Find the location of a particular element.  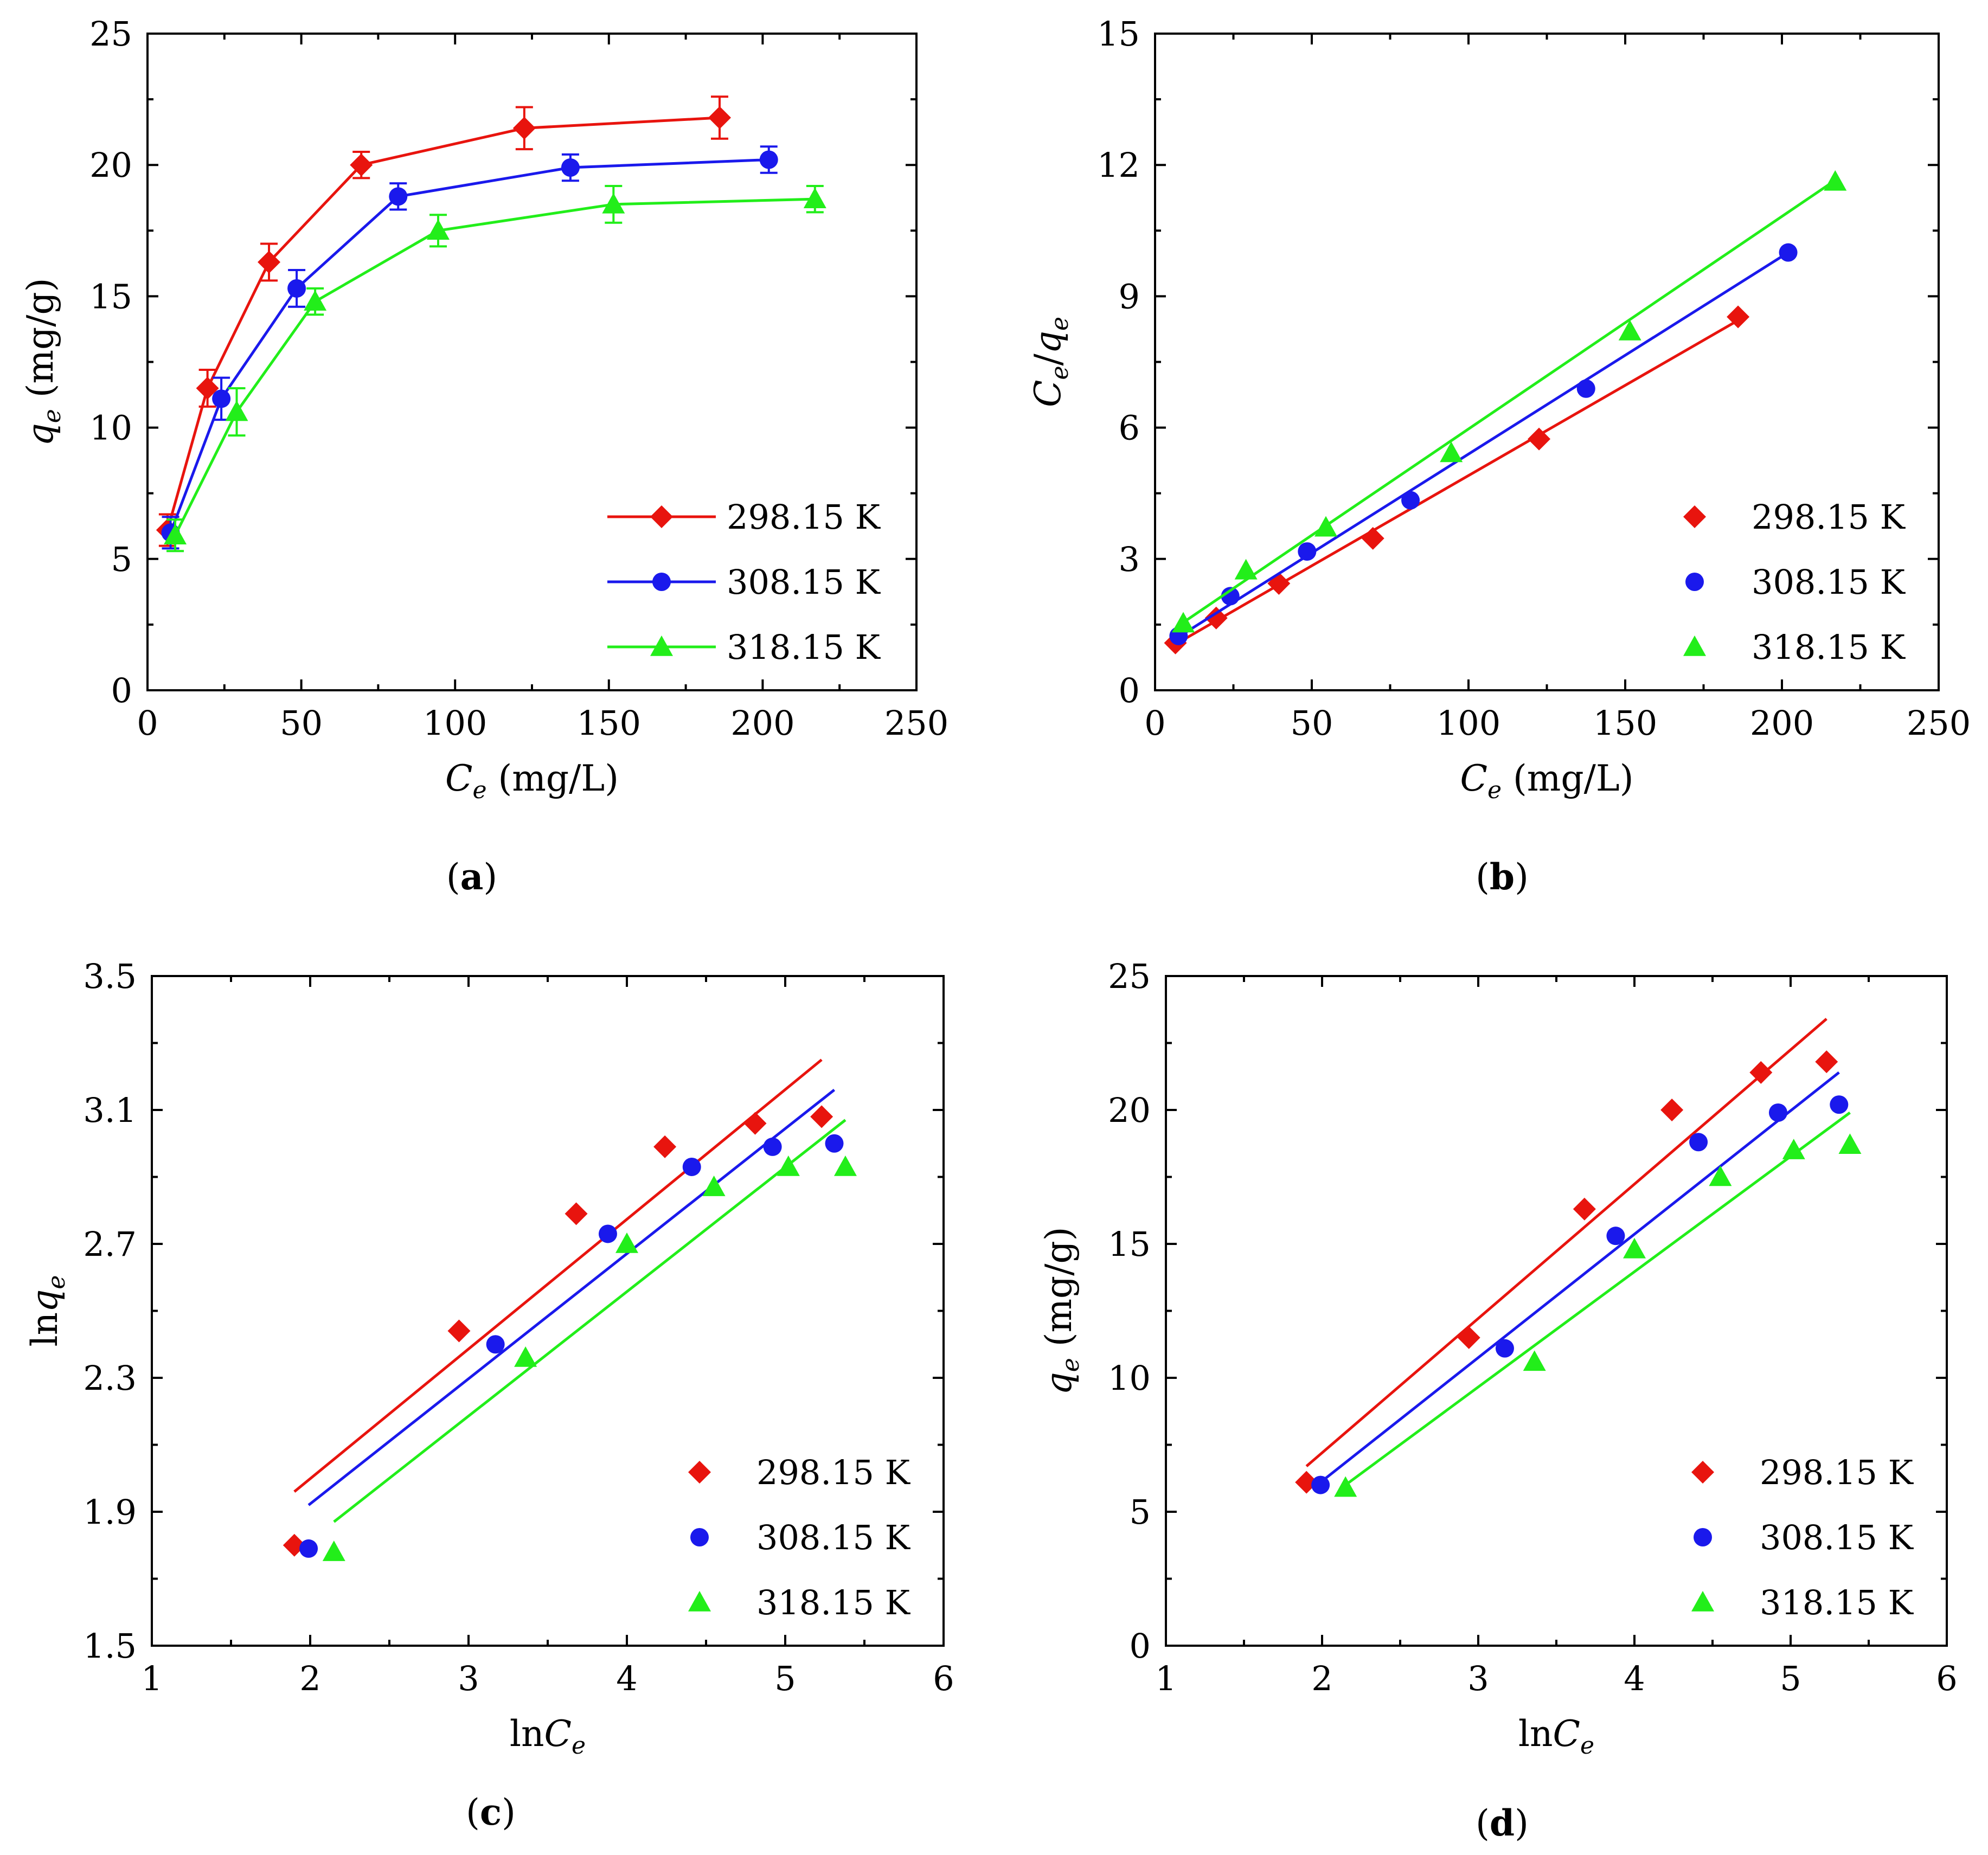

legend-item: 318.15 K is located at coordinates (744, 647).